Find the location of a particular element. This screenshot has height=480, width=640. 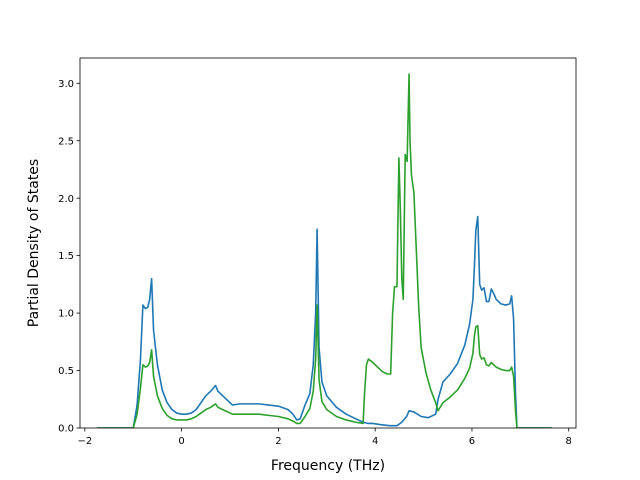

y-tick-label: 2.5 is located at coordinates (66, 141).